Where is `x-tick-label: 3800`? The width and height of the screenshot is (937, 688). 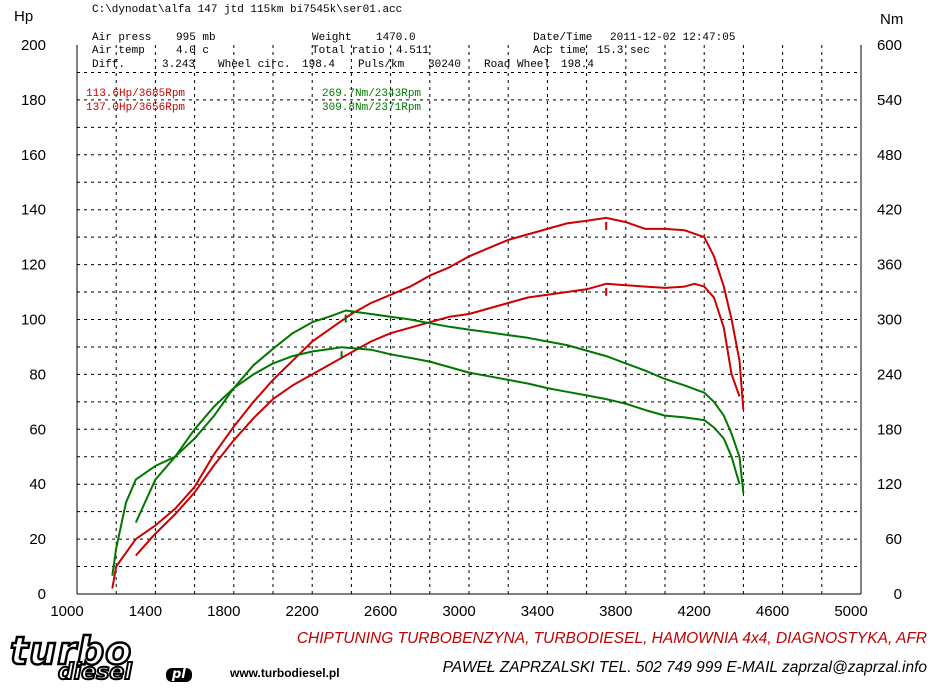 x-tick-label: 3800 is located at coordinates (615, 611).